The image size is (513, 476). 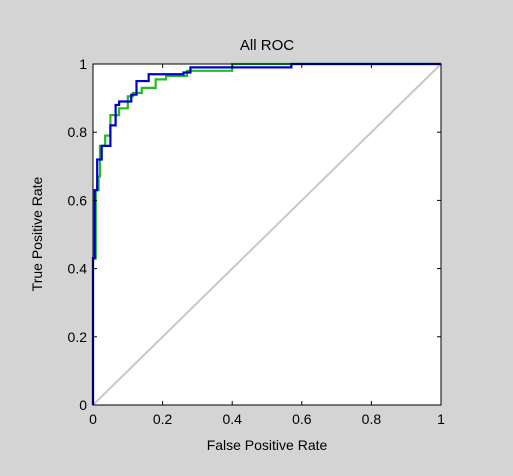 What do you see at coordinates (78, 132) in the screenshot?
I see `y-tick-label: 0.8` at bounding box center [78, 132].